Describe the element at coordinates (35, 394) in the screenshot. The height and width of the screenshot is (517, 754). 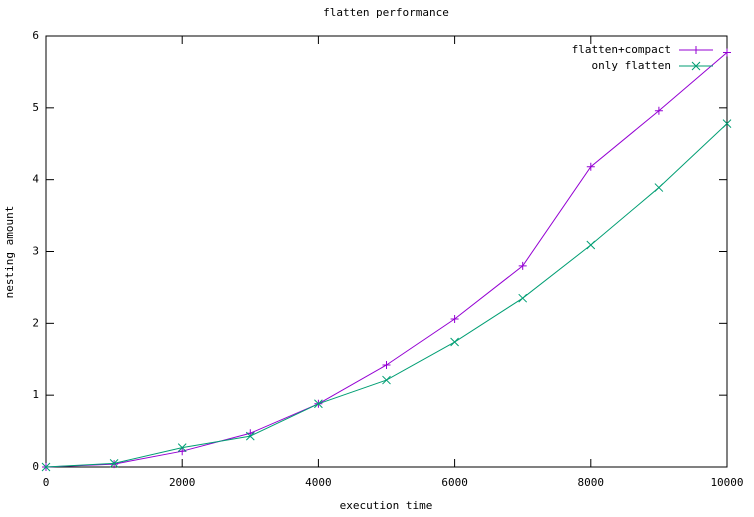
I see `y-tick-label: 1` at that location.